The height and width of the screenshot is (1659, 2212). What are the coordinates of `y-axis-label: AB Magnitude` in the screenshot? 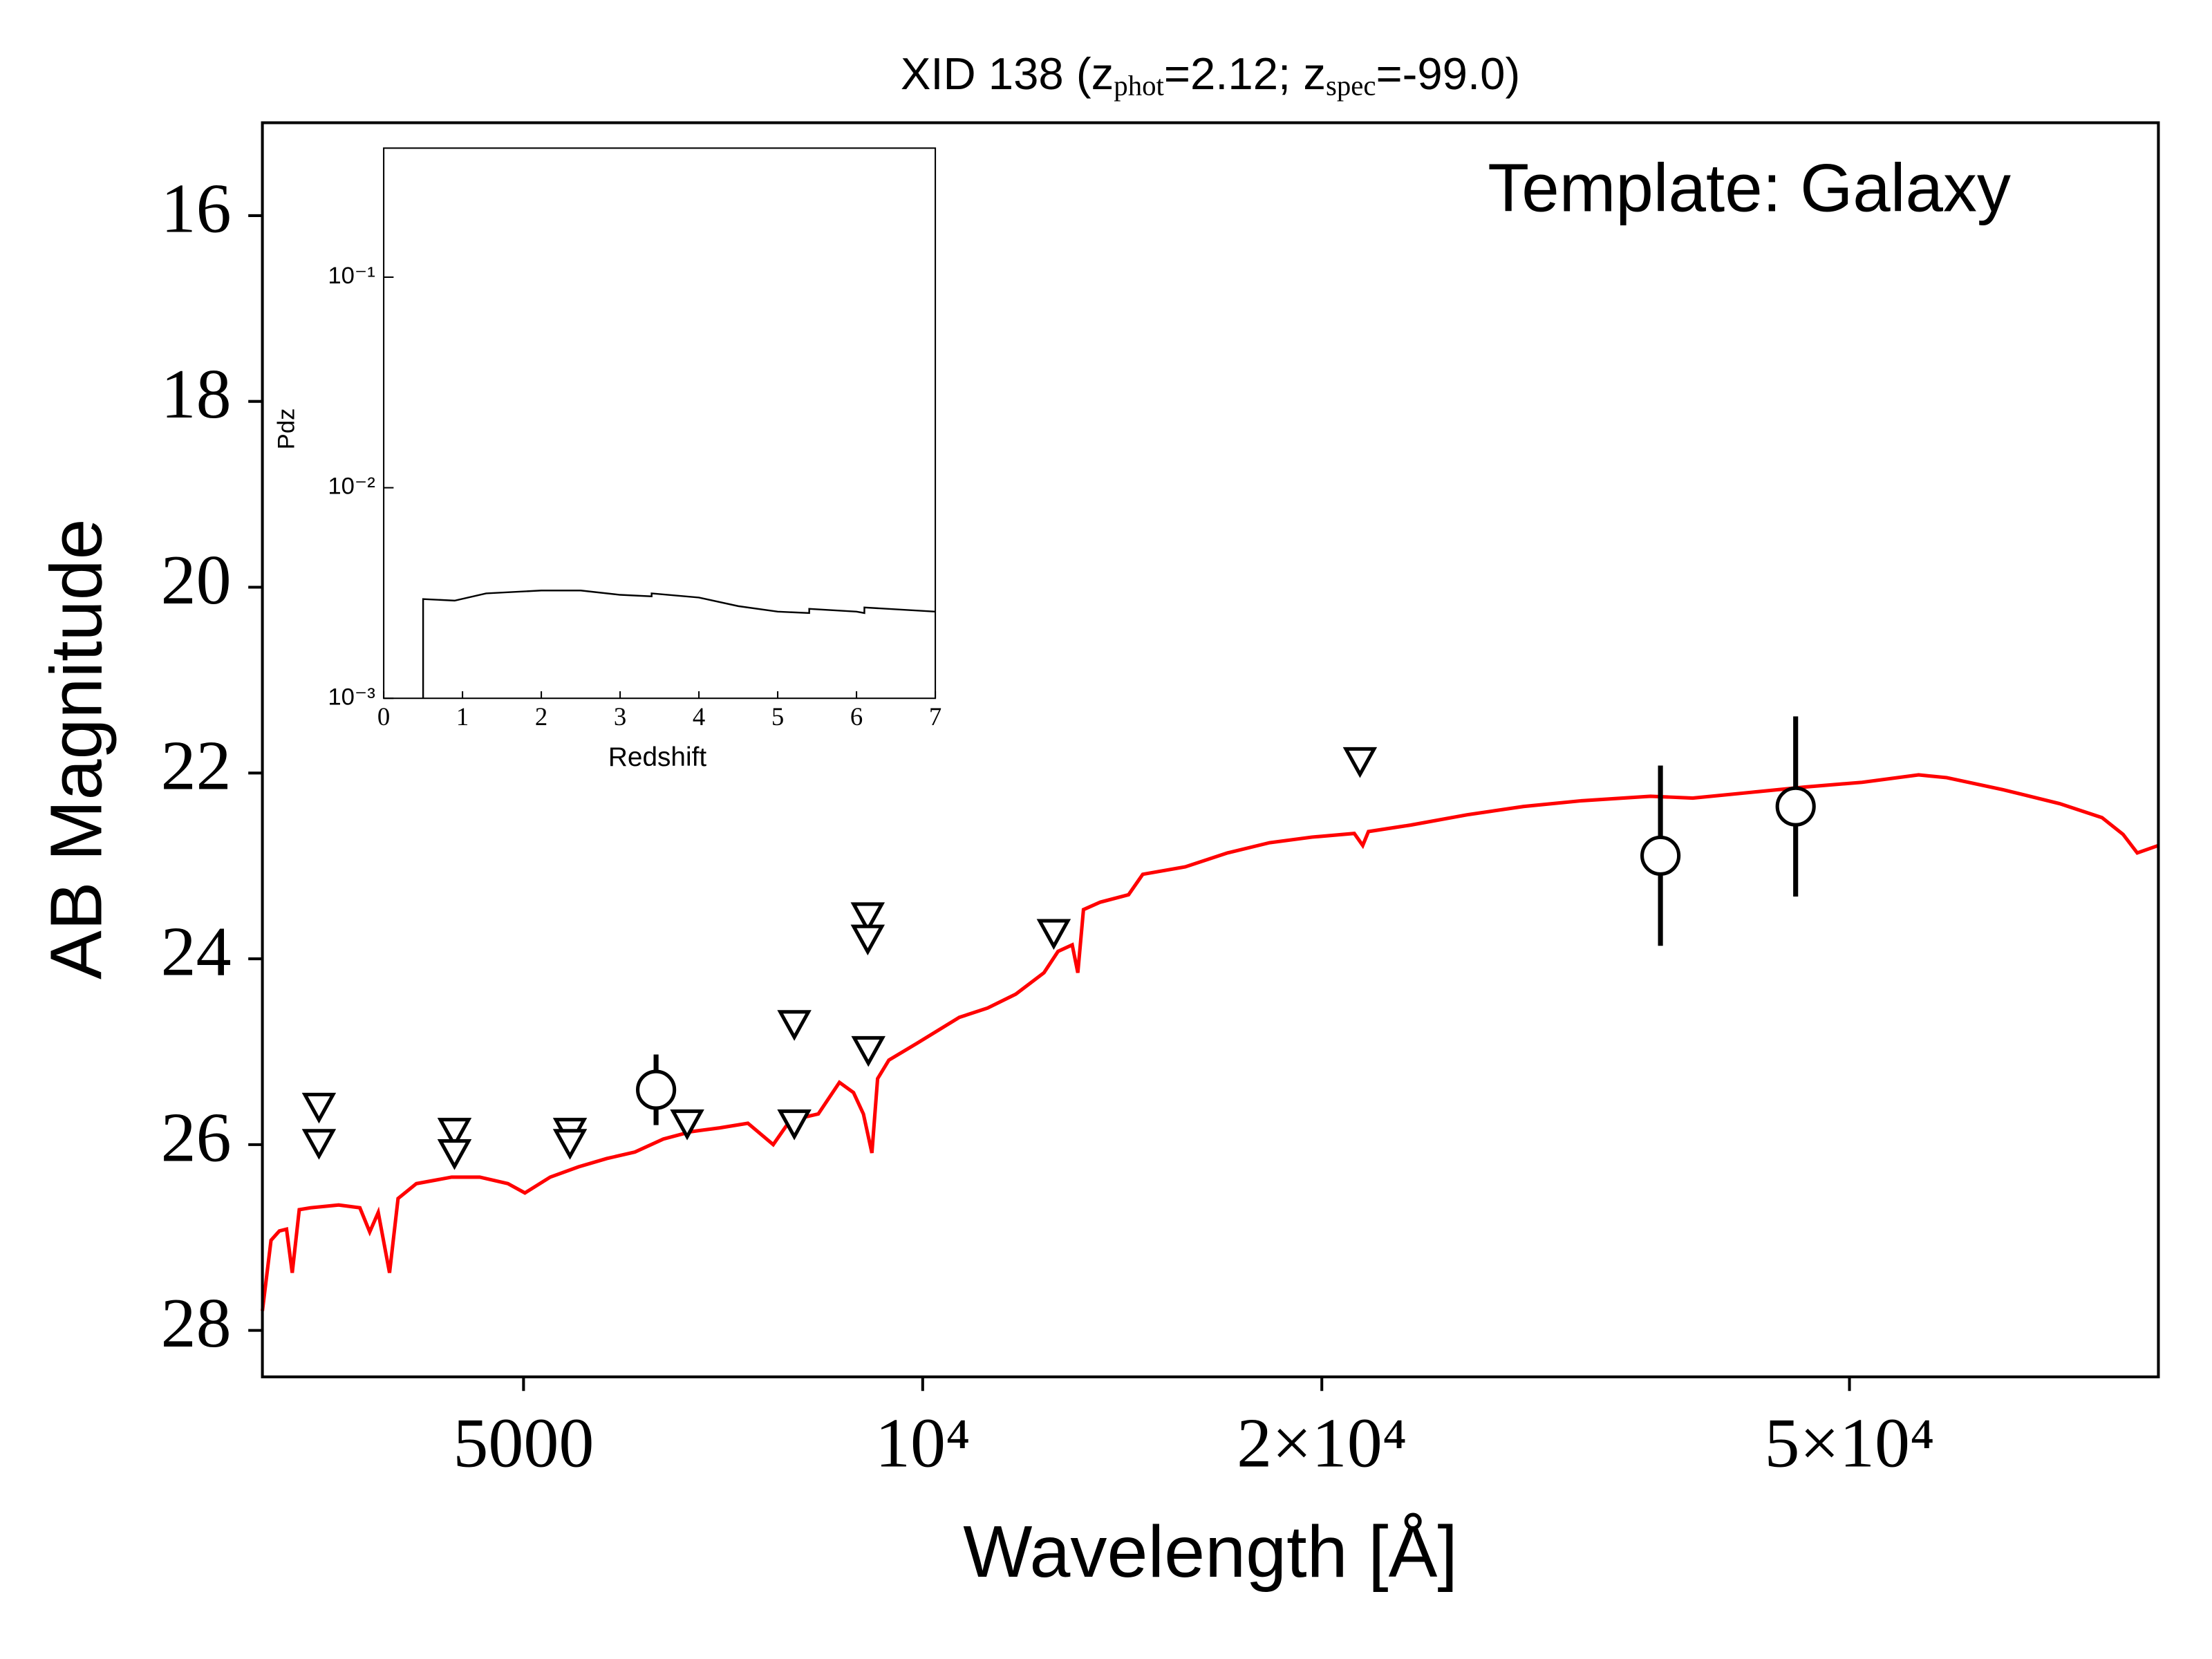 It's located at (76, 749).